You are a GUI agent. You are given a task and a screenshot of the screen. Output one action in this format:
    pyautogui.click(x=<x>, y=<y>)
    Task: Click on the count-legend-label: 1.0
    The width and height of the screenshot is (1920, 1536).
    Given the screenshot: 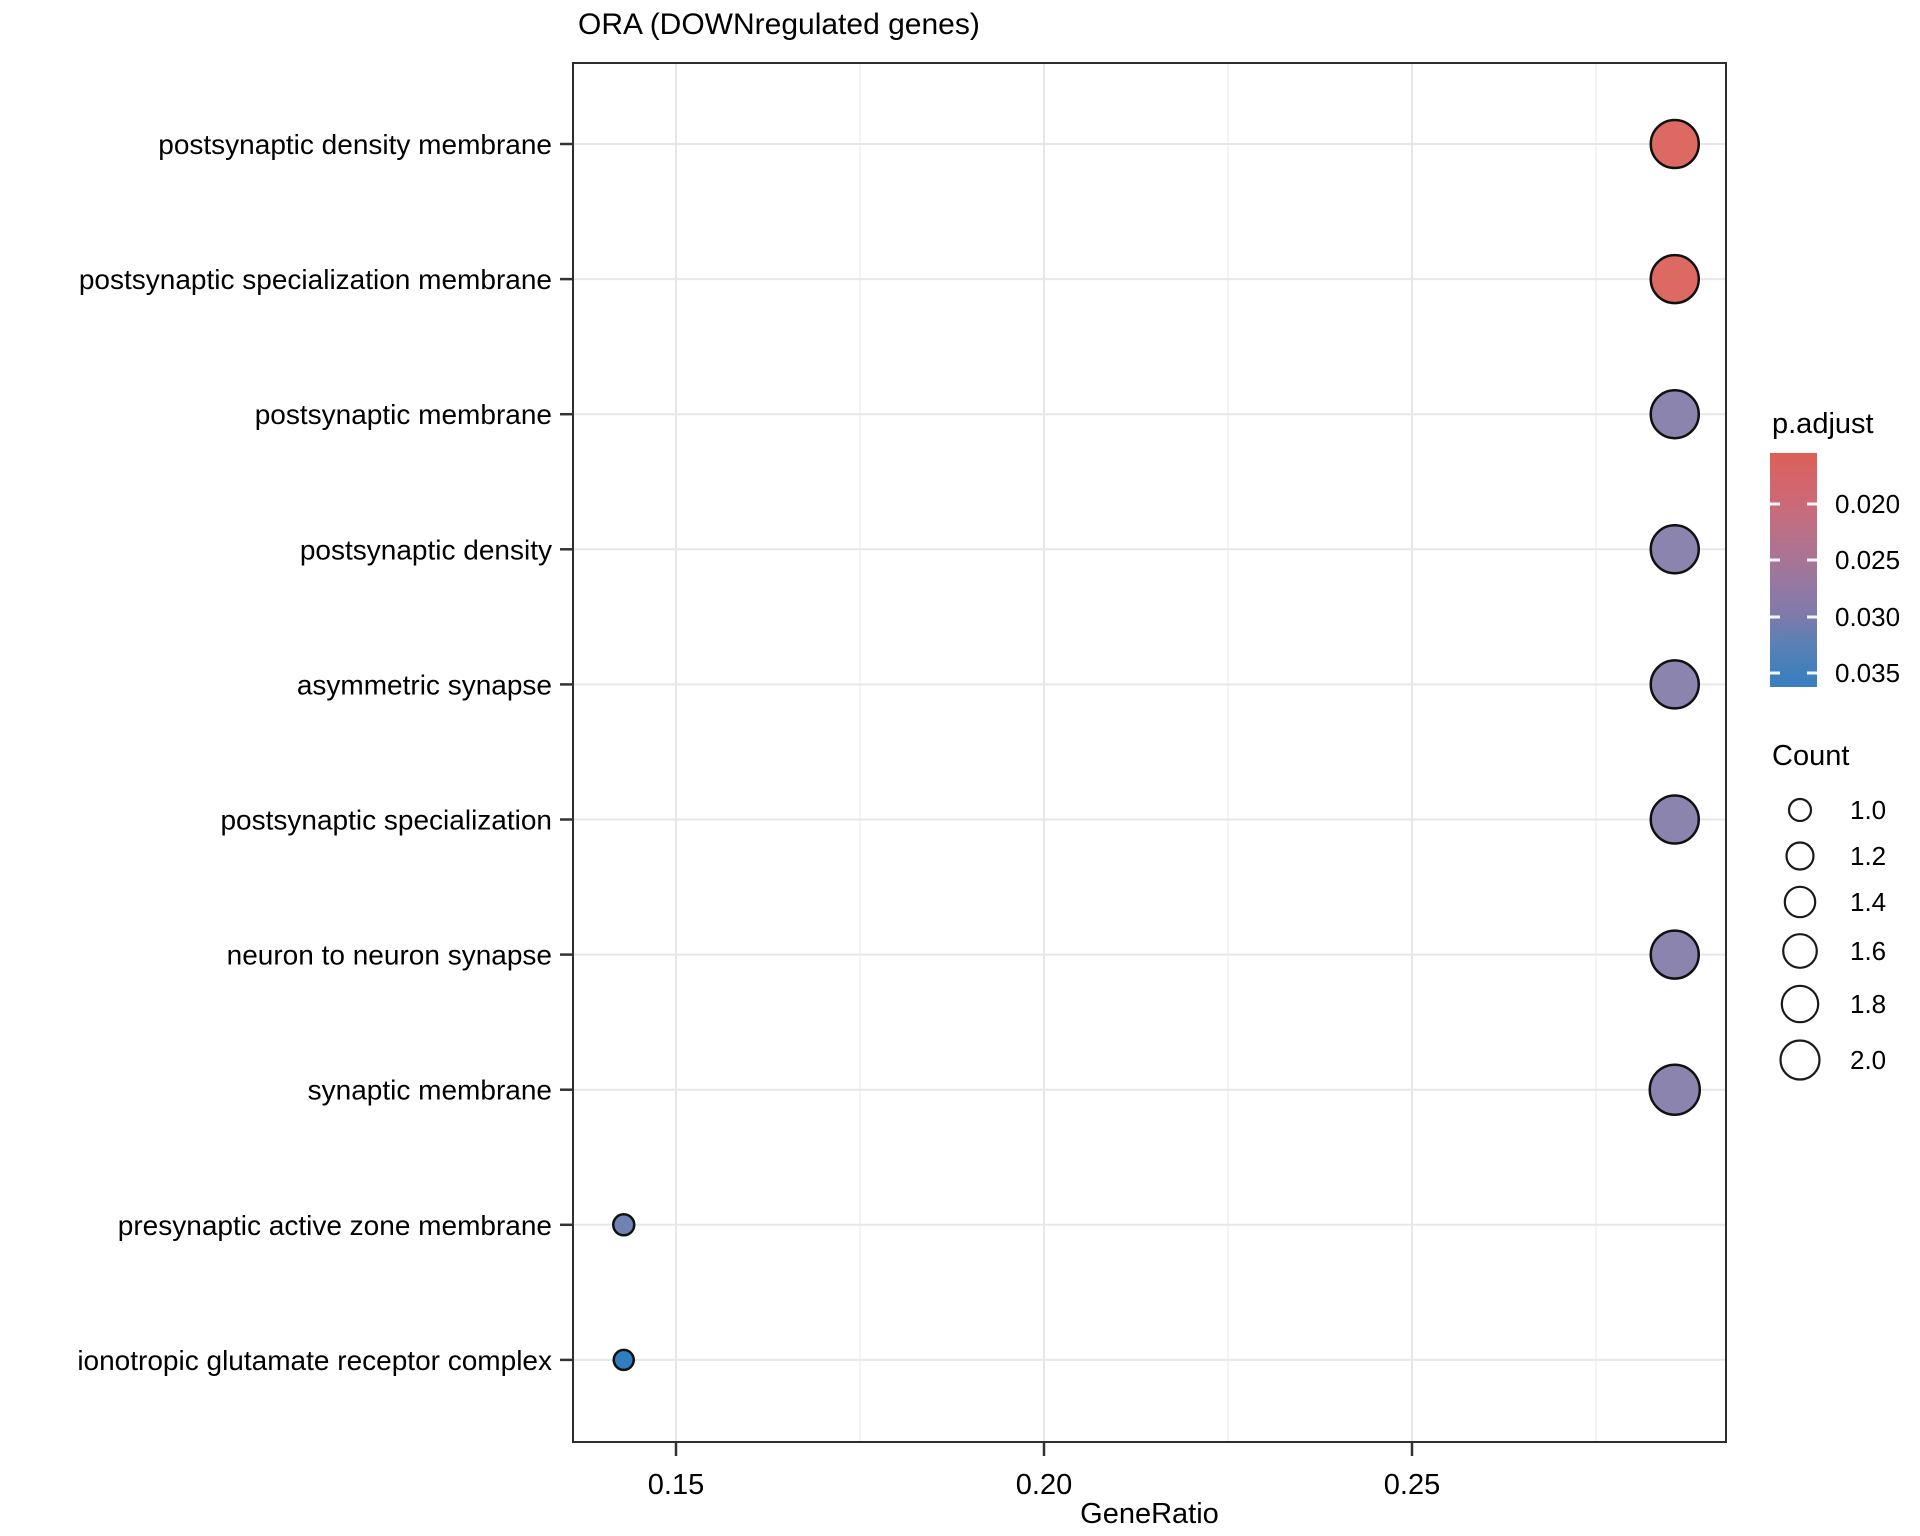 What is the action you would take?
    pyautogui.click(x=1868, y=810)
    